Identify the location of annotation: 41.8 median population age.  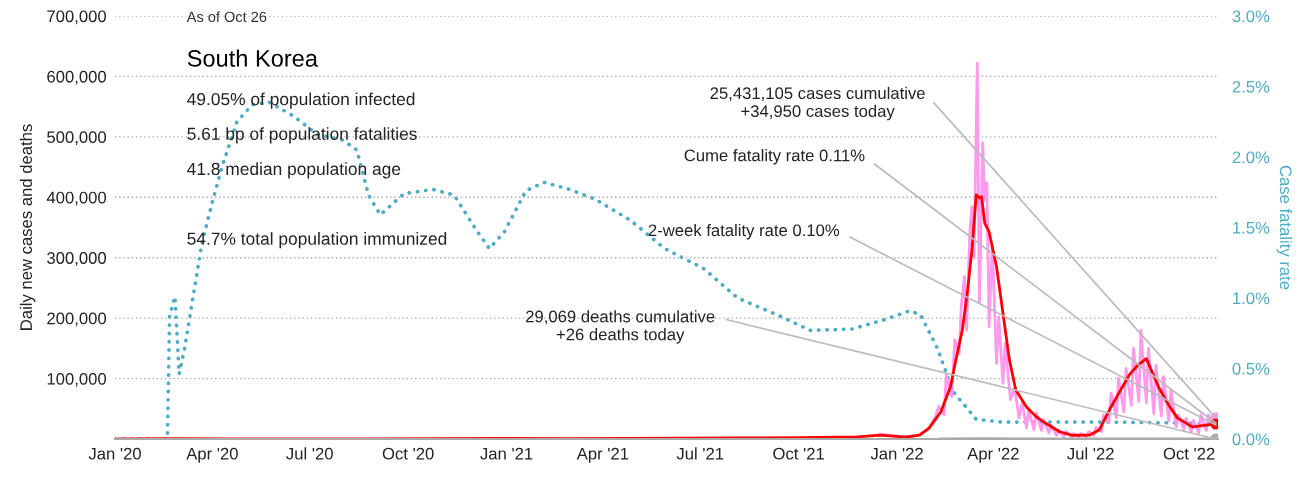
(294, 170).